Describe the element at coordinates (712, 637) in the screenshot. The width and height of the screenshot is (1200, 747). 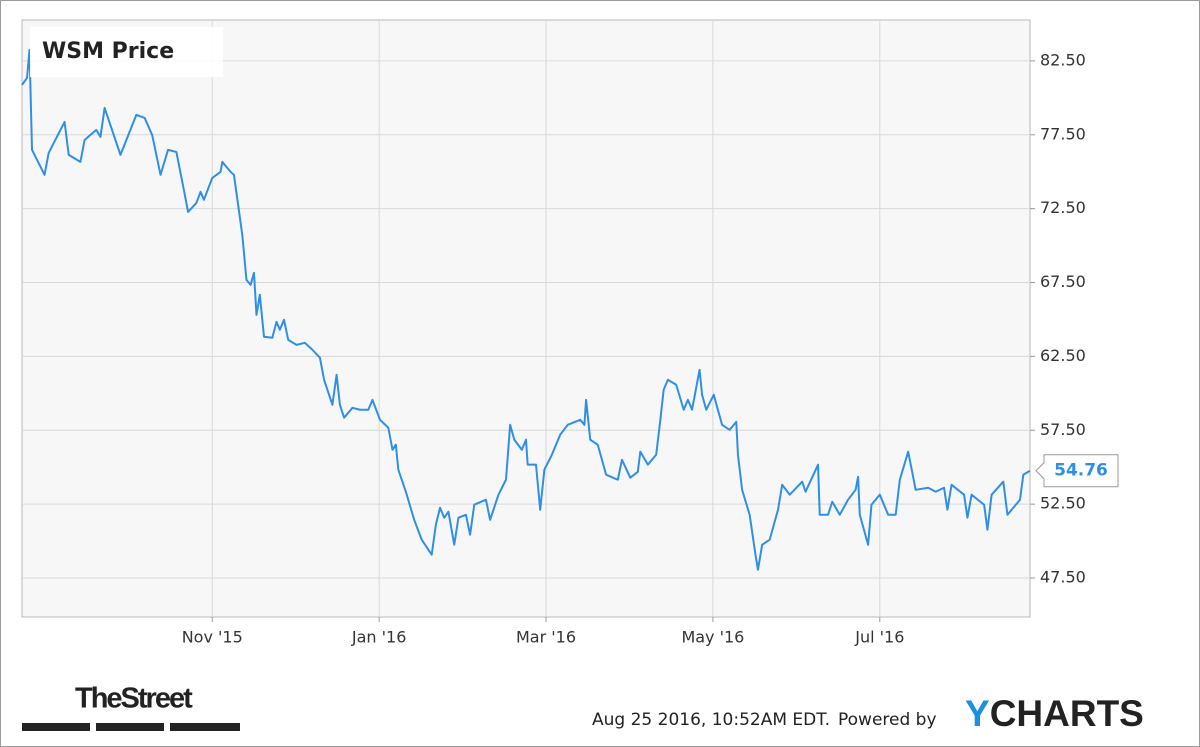
I see `x-tick-label: May '16` at that location.